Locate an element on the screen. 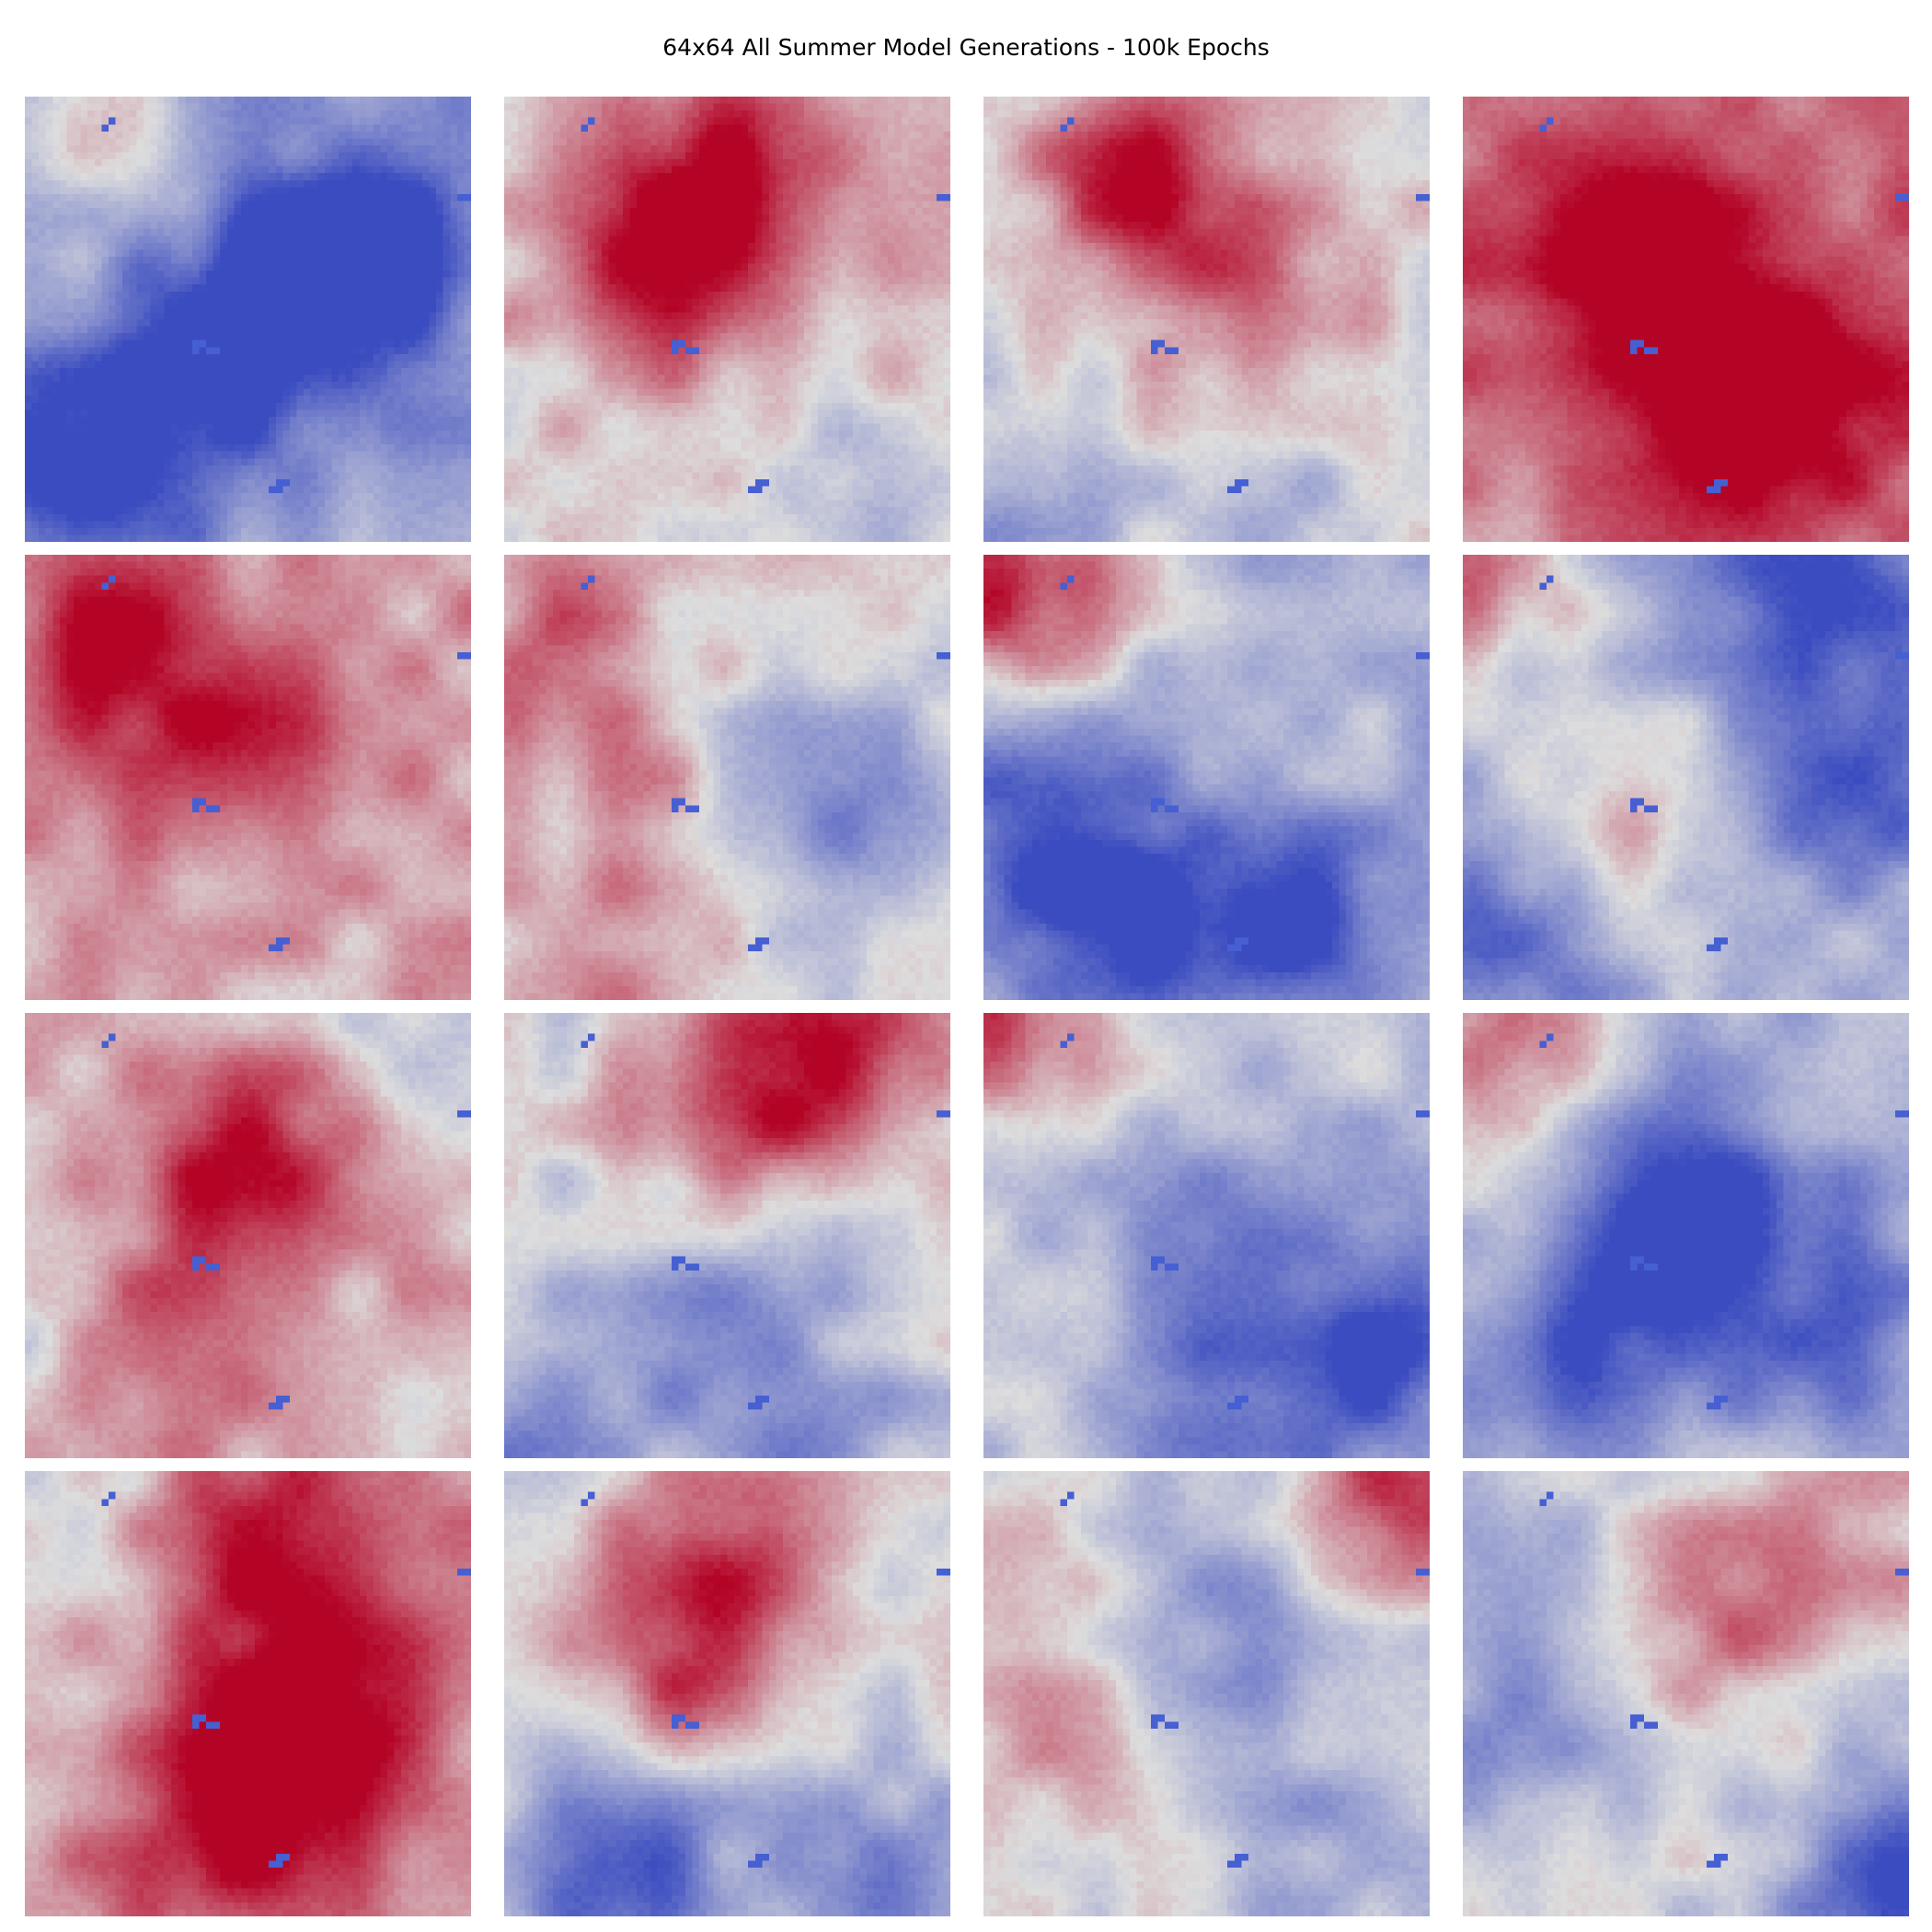 This screenshot has width=1932, height=1932. heatmap-panel-r4-c3 is located at coordinates (1206, 1693).